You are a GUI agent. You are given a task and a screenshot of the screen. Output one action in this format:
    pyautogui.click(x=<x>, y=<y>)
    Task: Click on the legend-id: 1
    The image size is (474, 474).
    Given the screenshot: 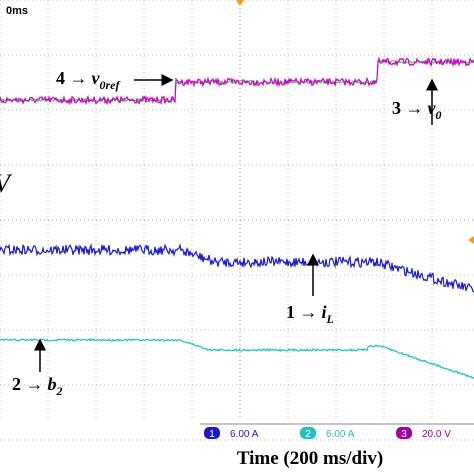 What is the action you would take?
    pyautogui.click(x=212, y=434)
    